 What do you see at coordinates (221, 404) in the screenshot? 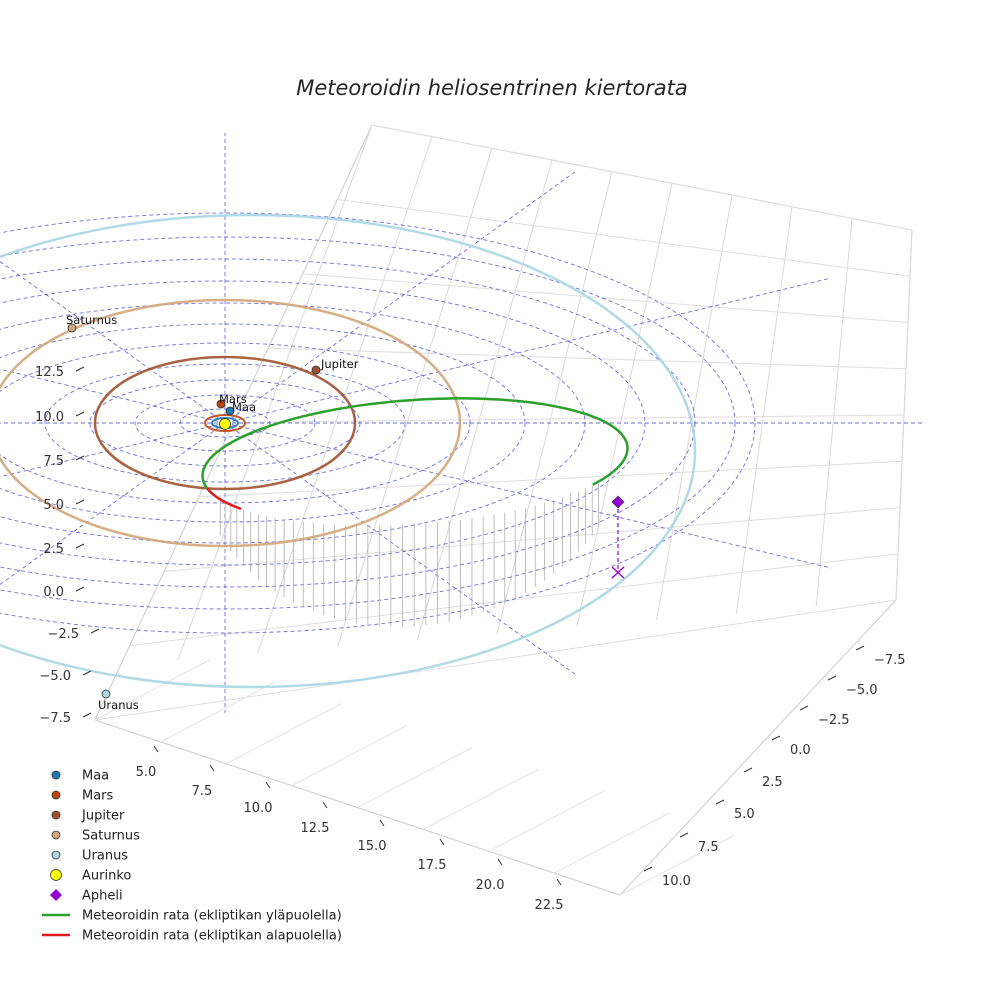
I see `planet-marker-mars` at bounding box center [221, 404].